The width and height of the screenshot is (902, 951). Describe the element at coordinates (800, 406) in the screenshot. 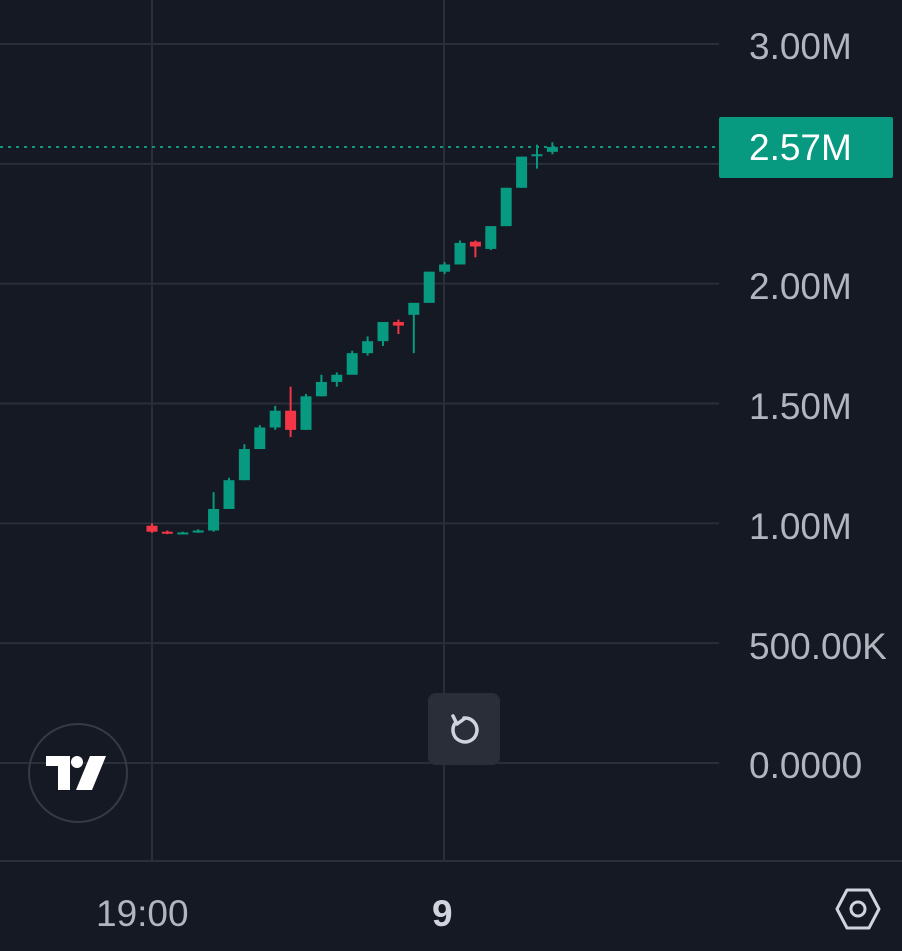

I see `price-label-1-5m: 1.50M` at that location.